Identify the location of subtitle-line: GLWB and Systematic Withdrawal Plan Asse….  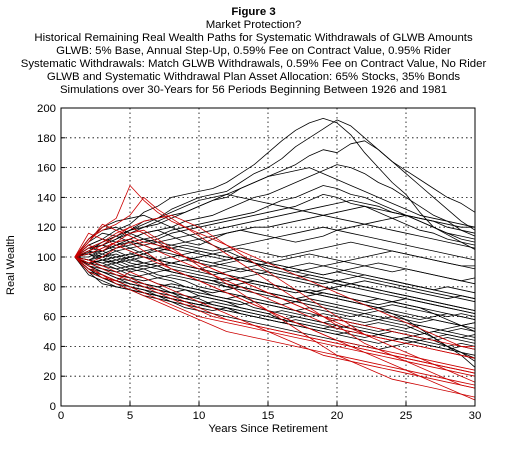
(253, 77).